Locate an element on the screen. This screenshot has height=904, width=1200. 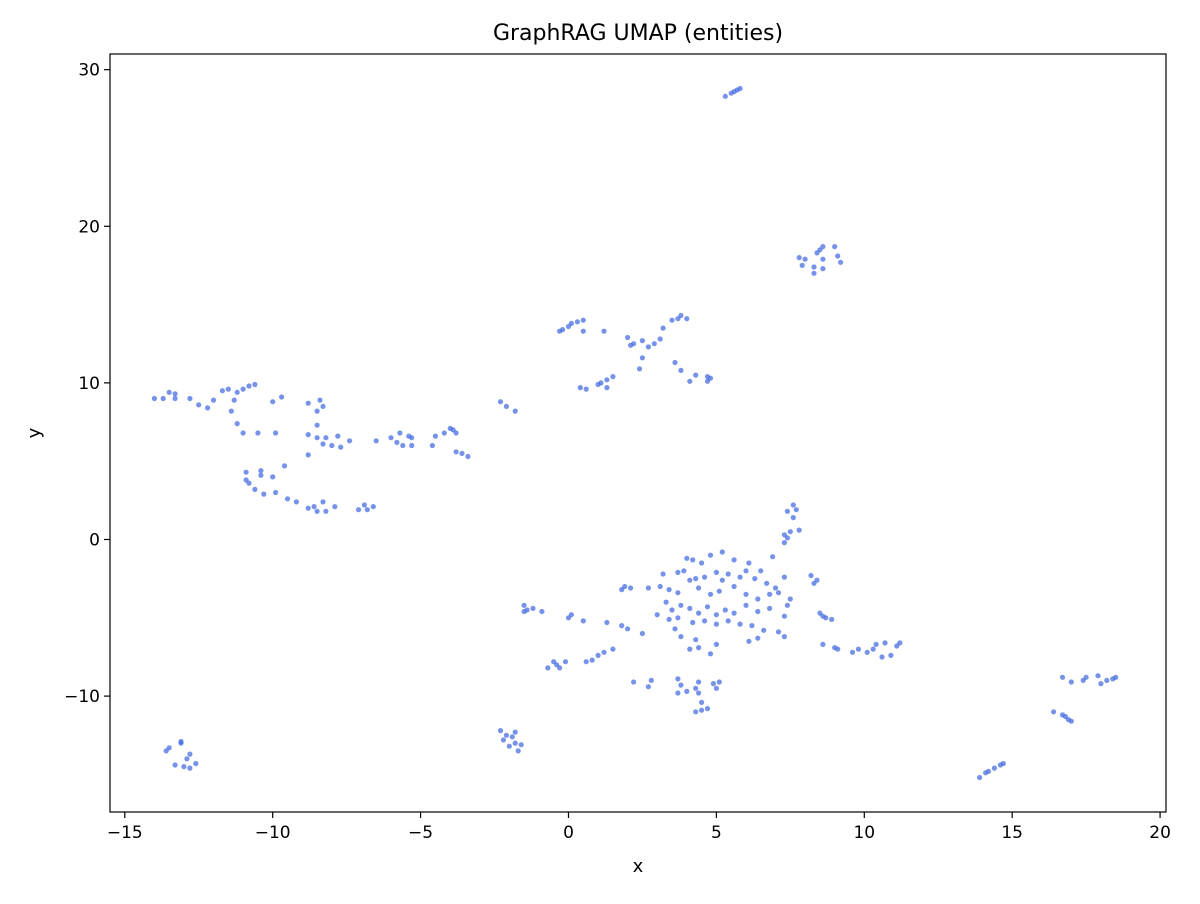
y-tick-label: 10 is located at coordinates (89, 384).